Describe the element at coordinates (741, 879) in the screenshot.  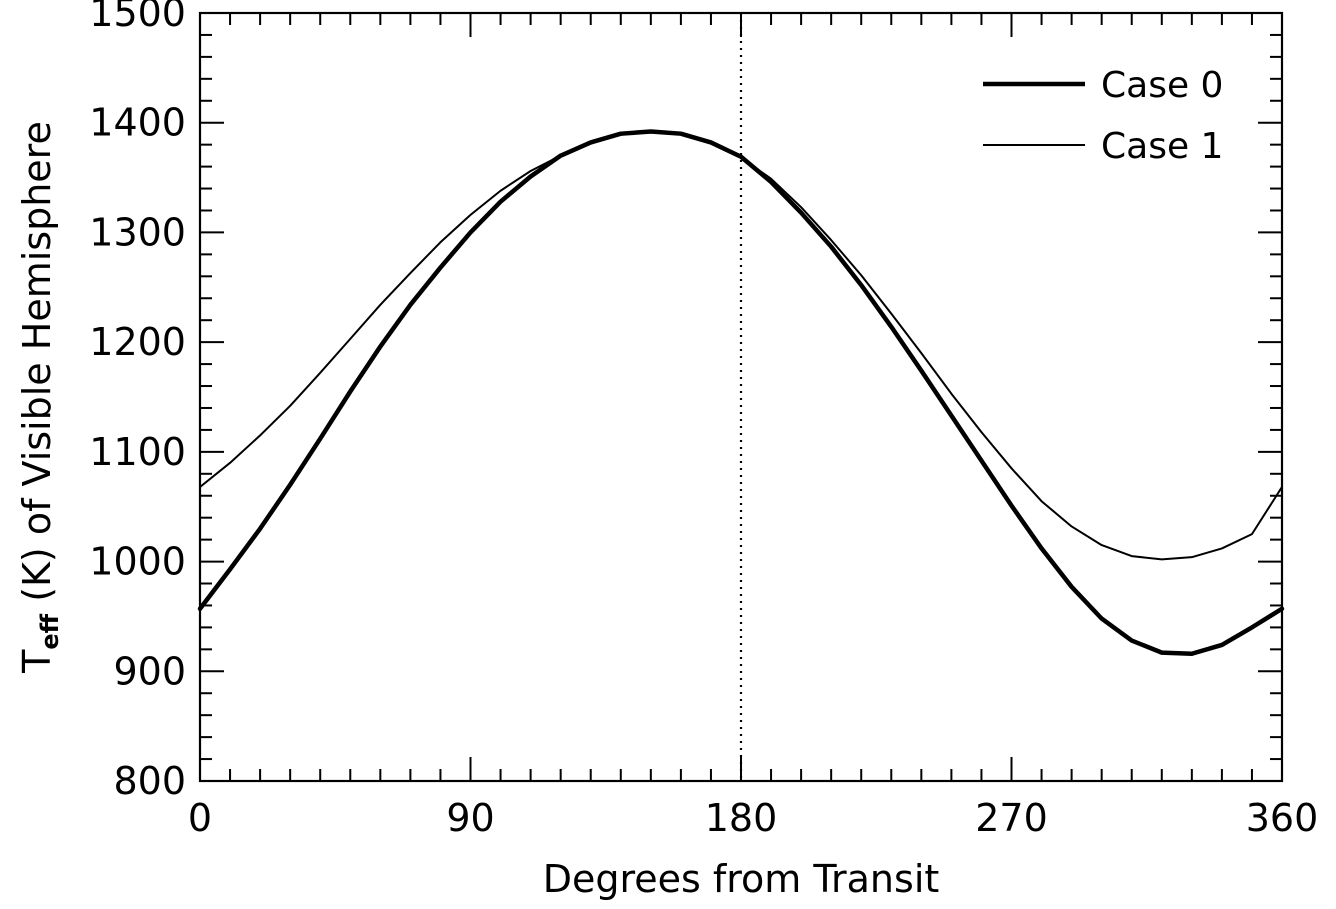
I see `x-axis-title: Degrees from Transit` at that location.